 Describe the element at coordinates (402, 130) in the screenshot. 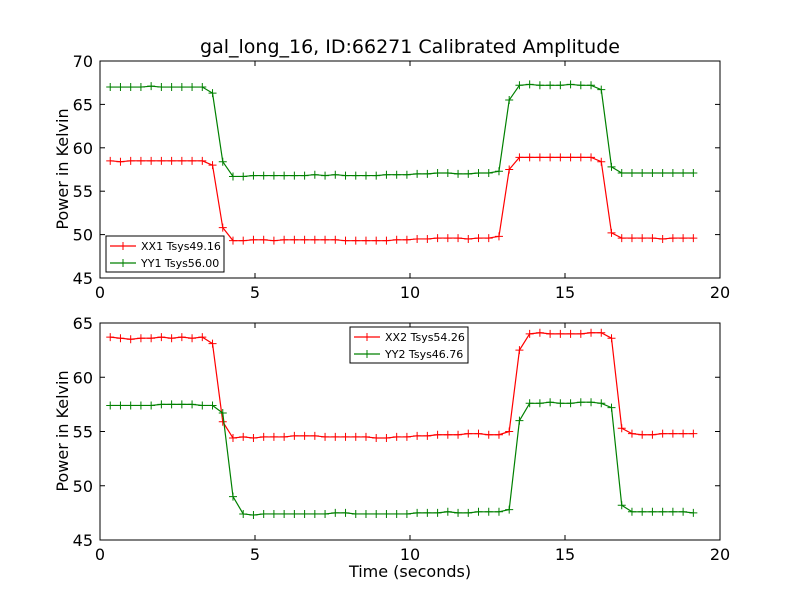

I see `series-line` at that location.